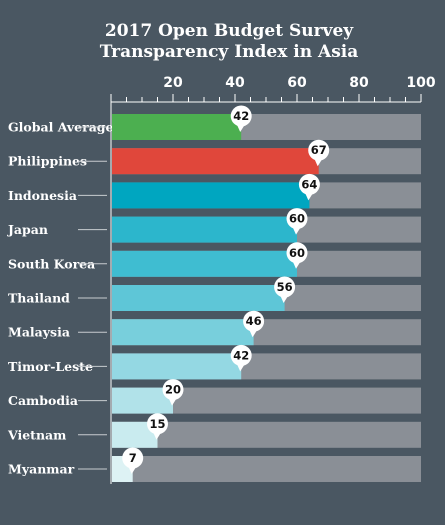  Describe the element at coordinates (39, 332) in the screenshot. I see `category-label: Malaysia` at that location.